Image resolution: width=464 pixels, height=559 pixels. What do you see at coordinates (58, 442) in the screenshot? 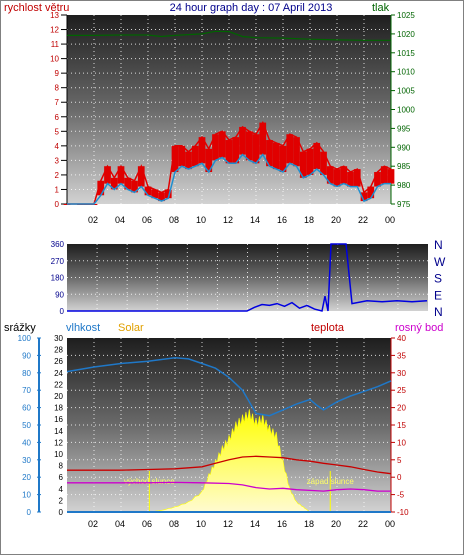
I see `humidity-tick-label: 12` at bounding box center [58, 442].